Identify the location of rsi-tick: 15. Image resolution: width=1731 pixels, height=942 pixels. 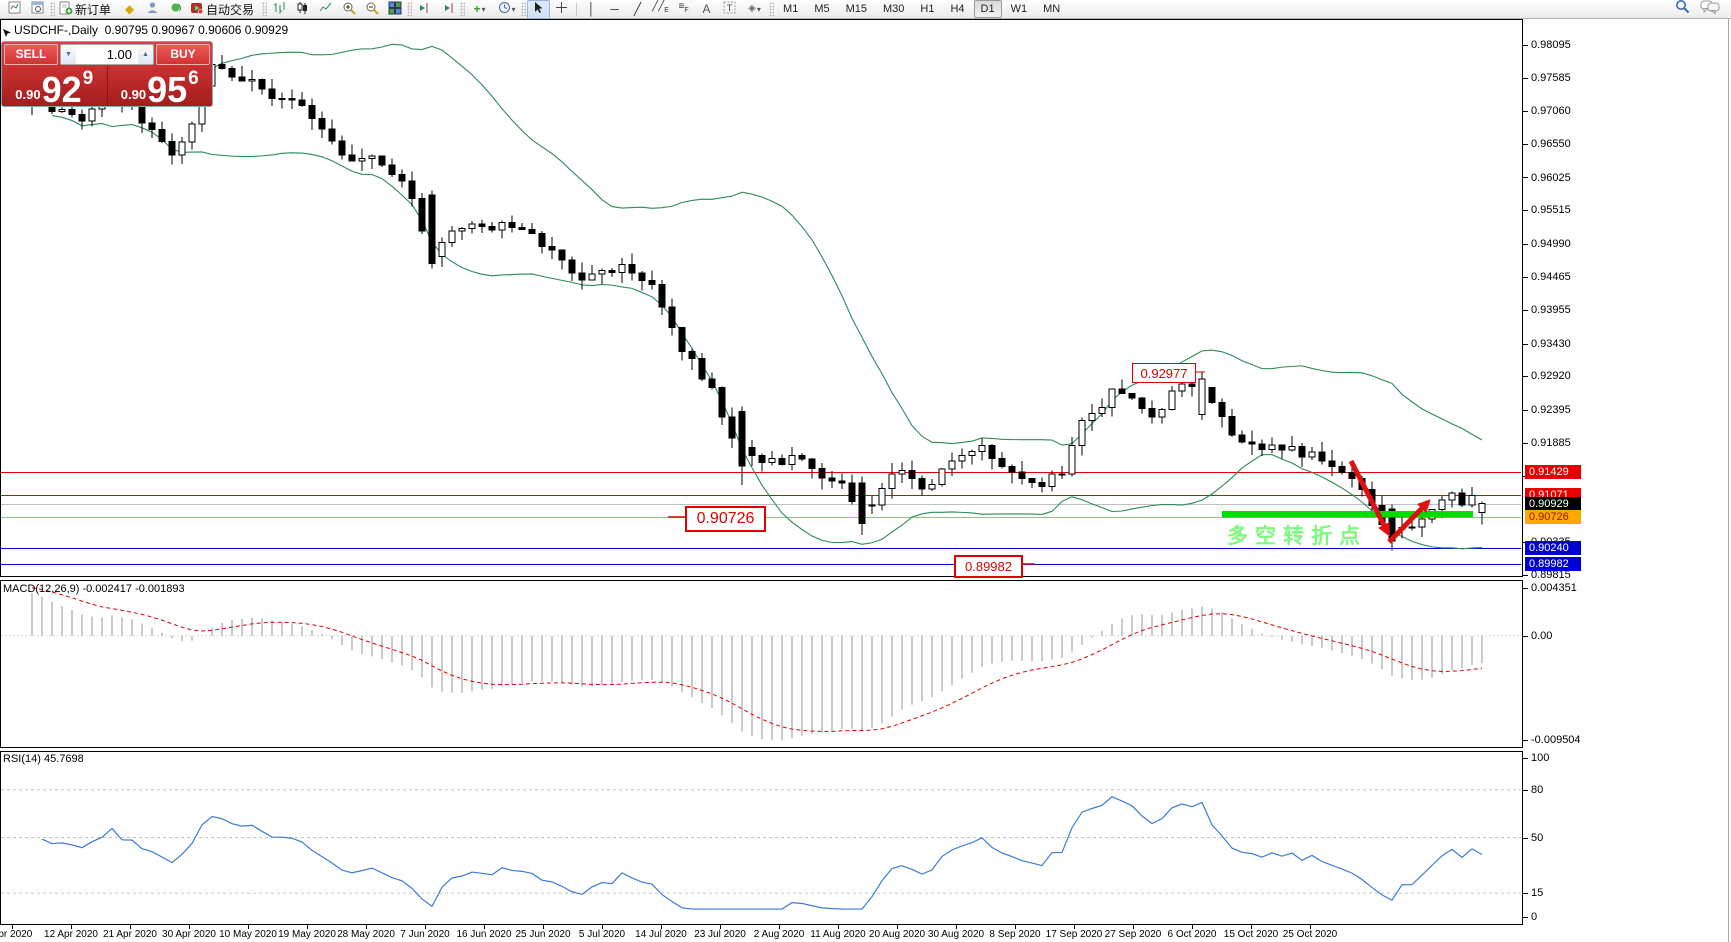
(1537, 893).